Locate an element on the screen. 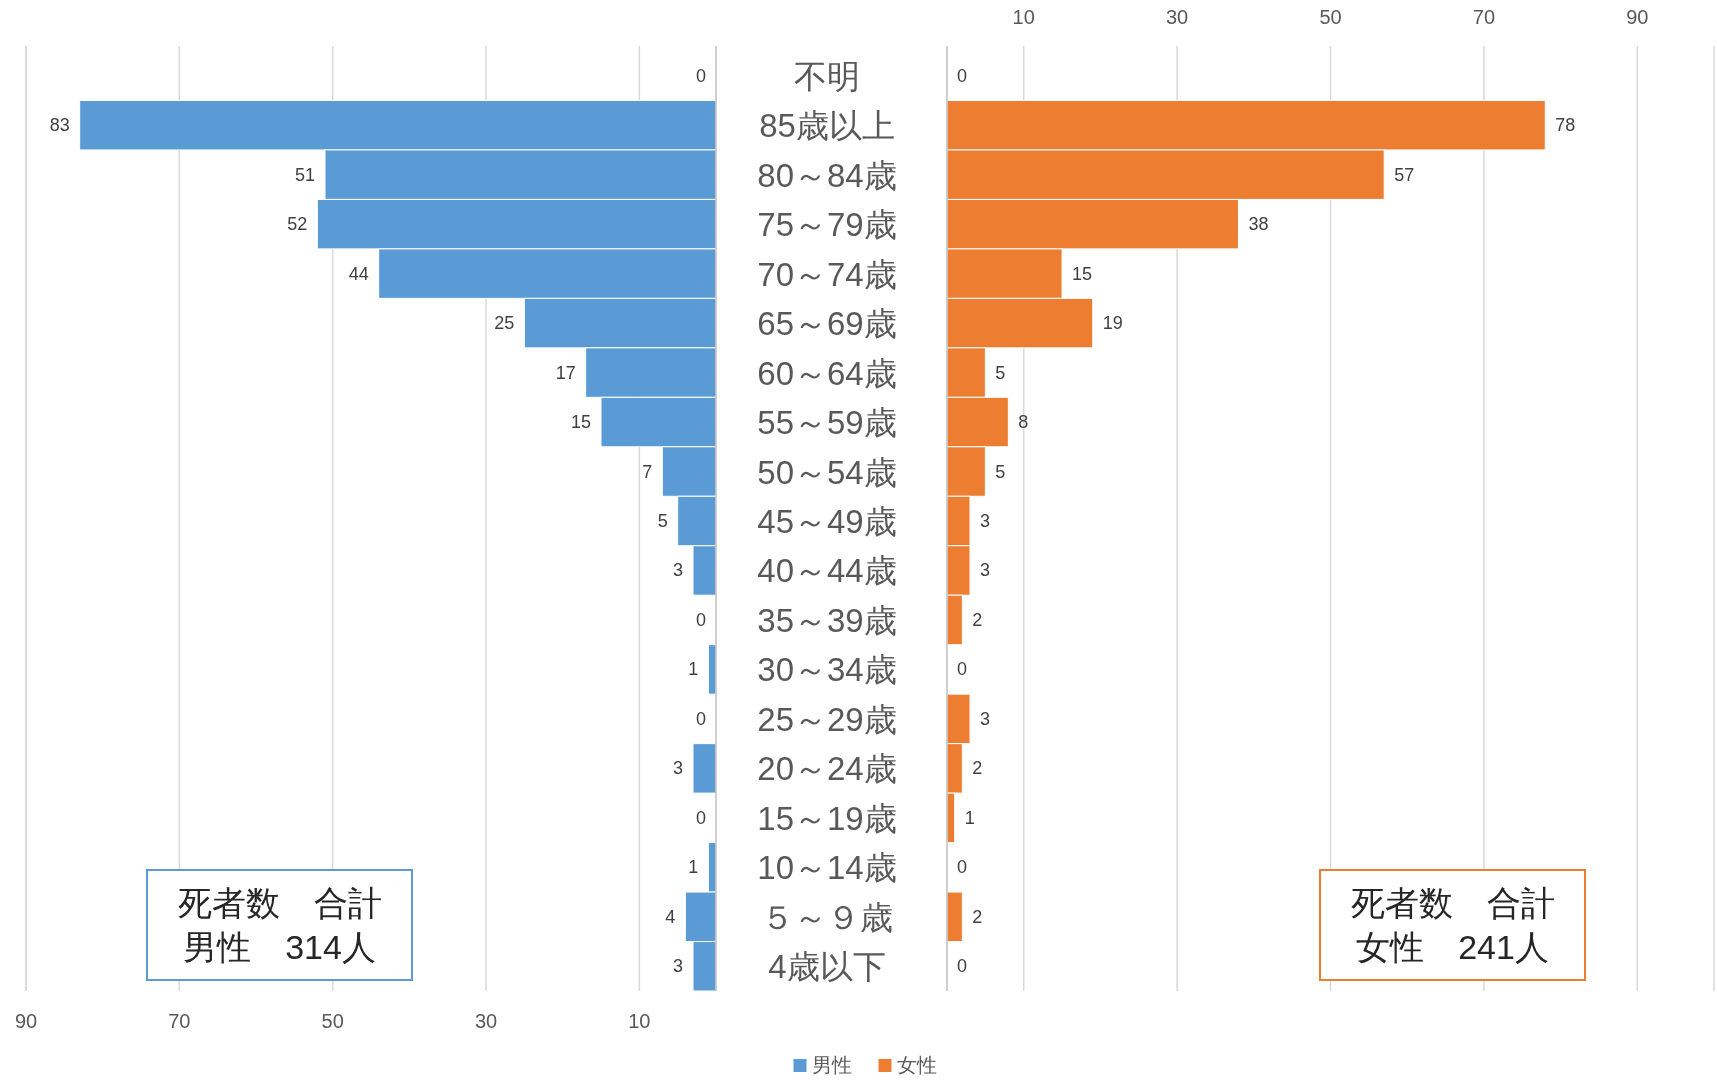  data-label: 57 is located at coordinates (1404, 174).